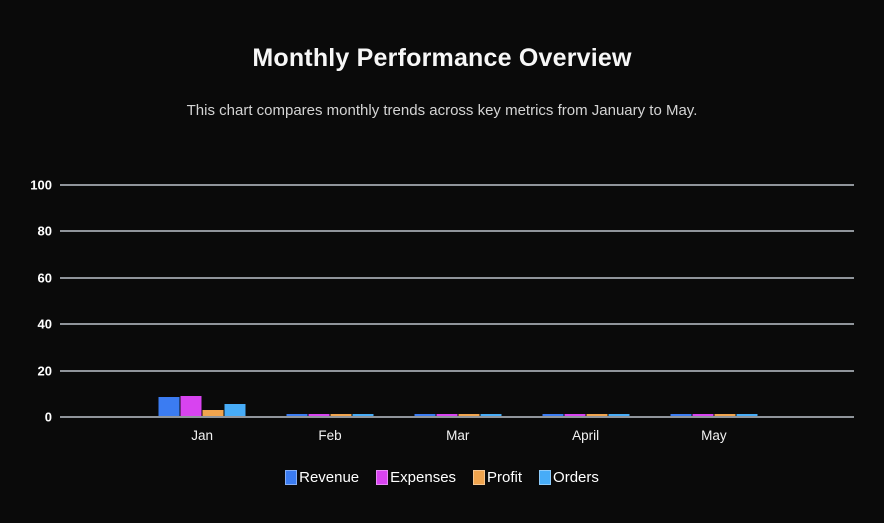  Describe the element at coordinates (291, 477) in the screenshot. I see `legend-swatch-revenue-icon` at that location.